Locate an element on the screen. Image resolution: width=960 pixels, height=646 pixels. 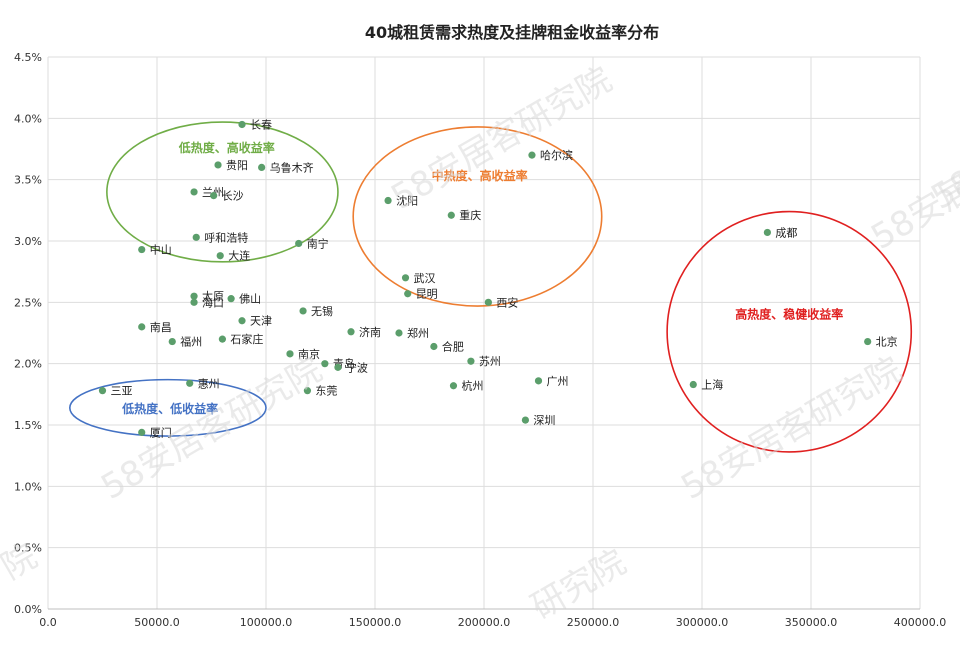
y-tick-label: 4.0% is located at coordinates (28, 118).